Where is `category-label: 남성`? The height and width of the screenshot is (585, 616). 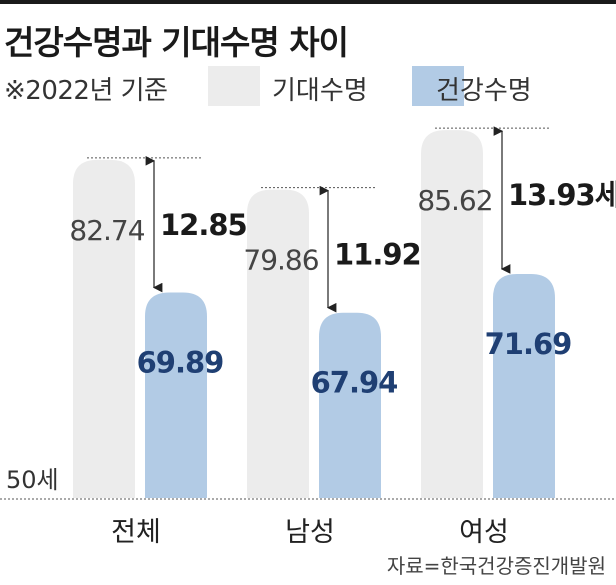
category-label: 남성 is located at coordinates (310, 532).